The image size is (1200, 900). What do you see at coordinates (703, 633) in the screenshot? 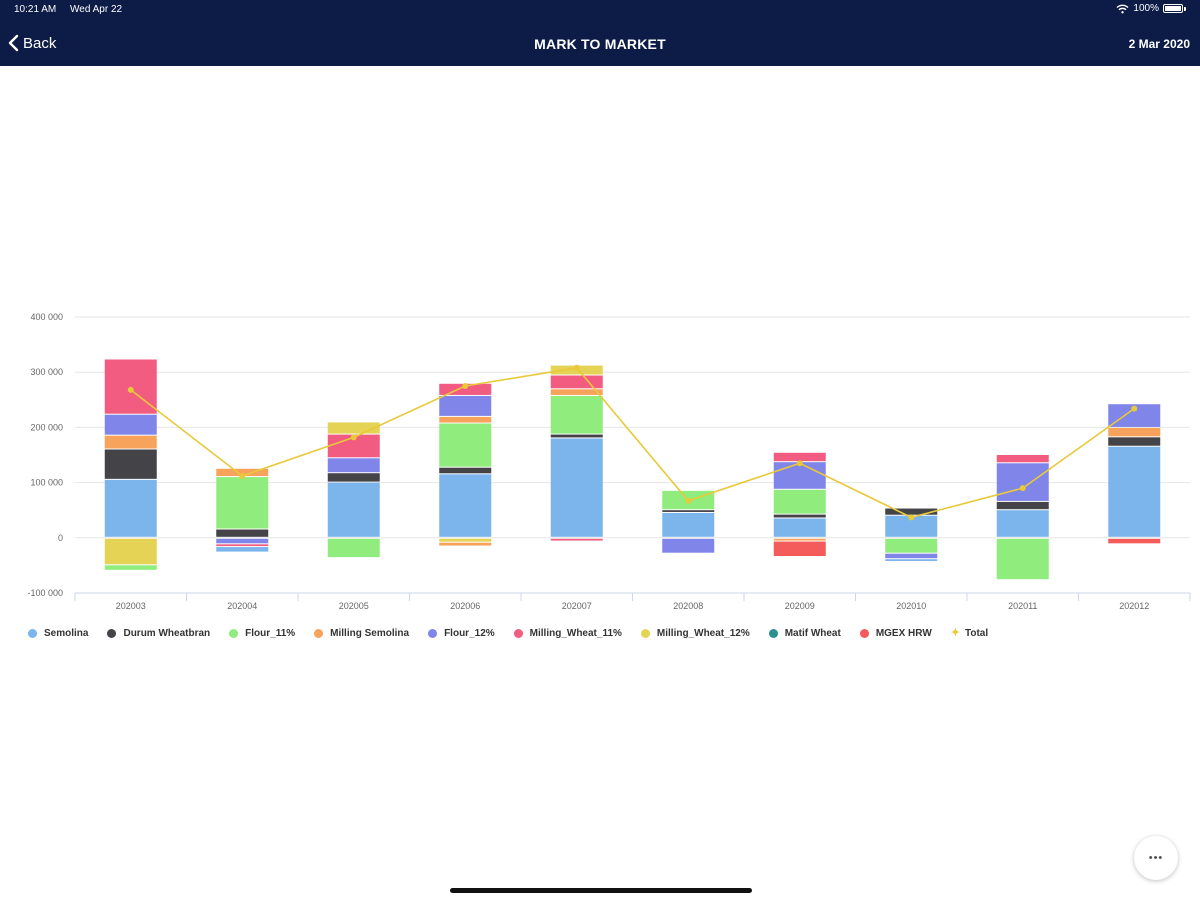
I see `legend-label: Milling_Wheat_12%` at bounding box center [703, 633].